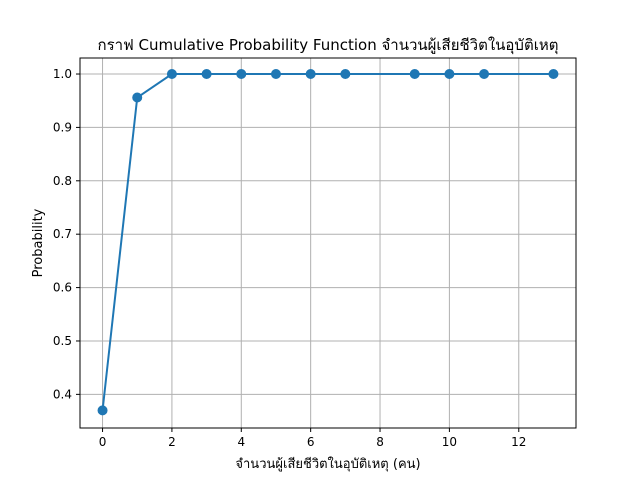 The image size is (640, 480). Describe the element at coordinates (62, 181) in the screenshot. I see `y-tick-label: 0.8` at that location.